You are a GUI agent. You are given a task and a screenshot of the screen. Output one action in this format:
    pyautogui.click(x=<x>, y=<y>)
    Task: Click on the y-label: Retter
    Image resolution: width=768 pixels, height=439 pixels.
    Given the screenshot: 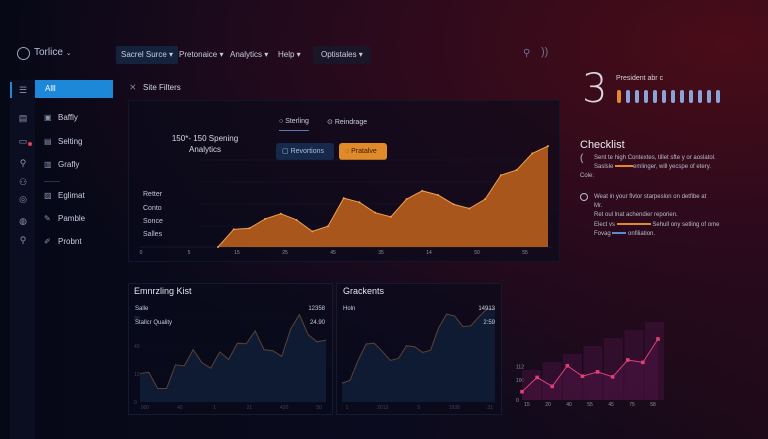 What is the action you would take?
    pyautogui.click(x=153, y=194)
    